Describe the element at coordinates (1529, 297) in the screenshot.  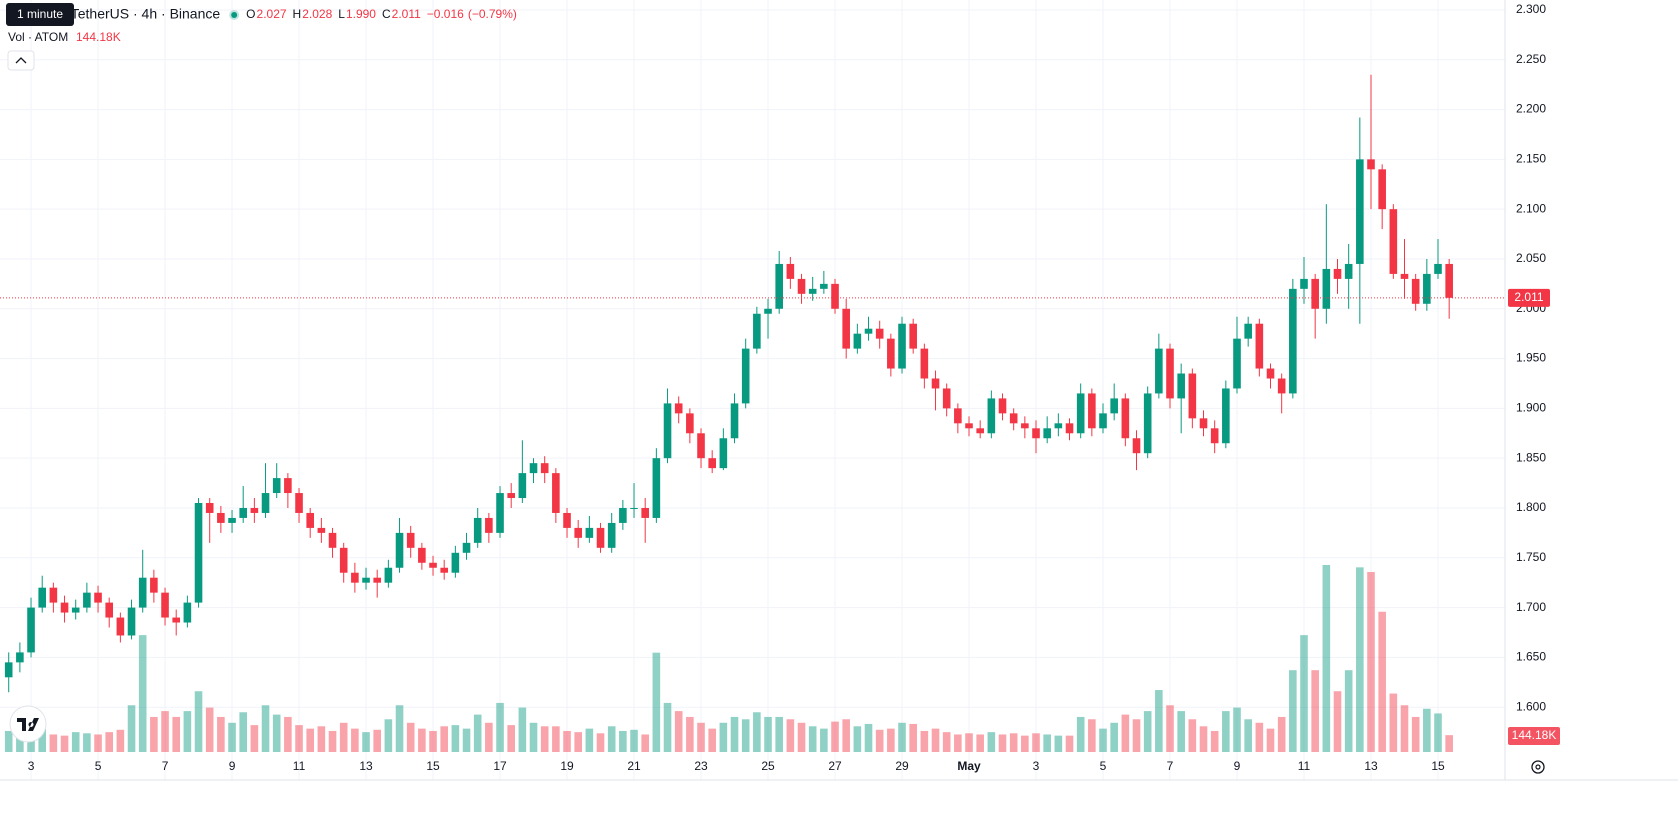
I see `last-price-bg` at that location.